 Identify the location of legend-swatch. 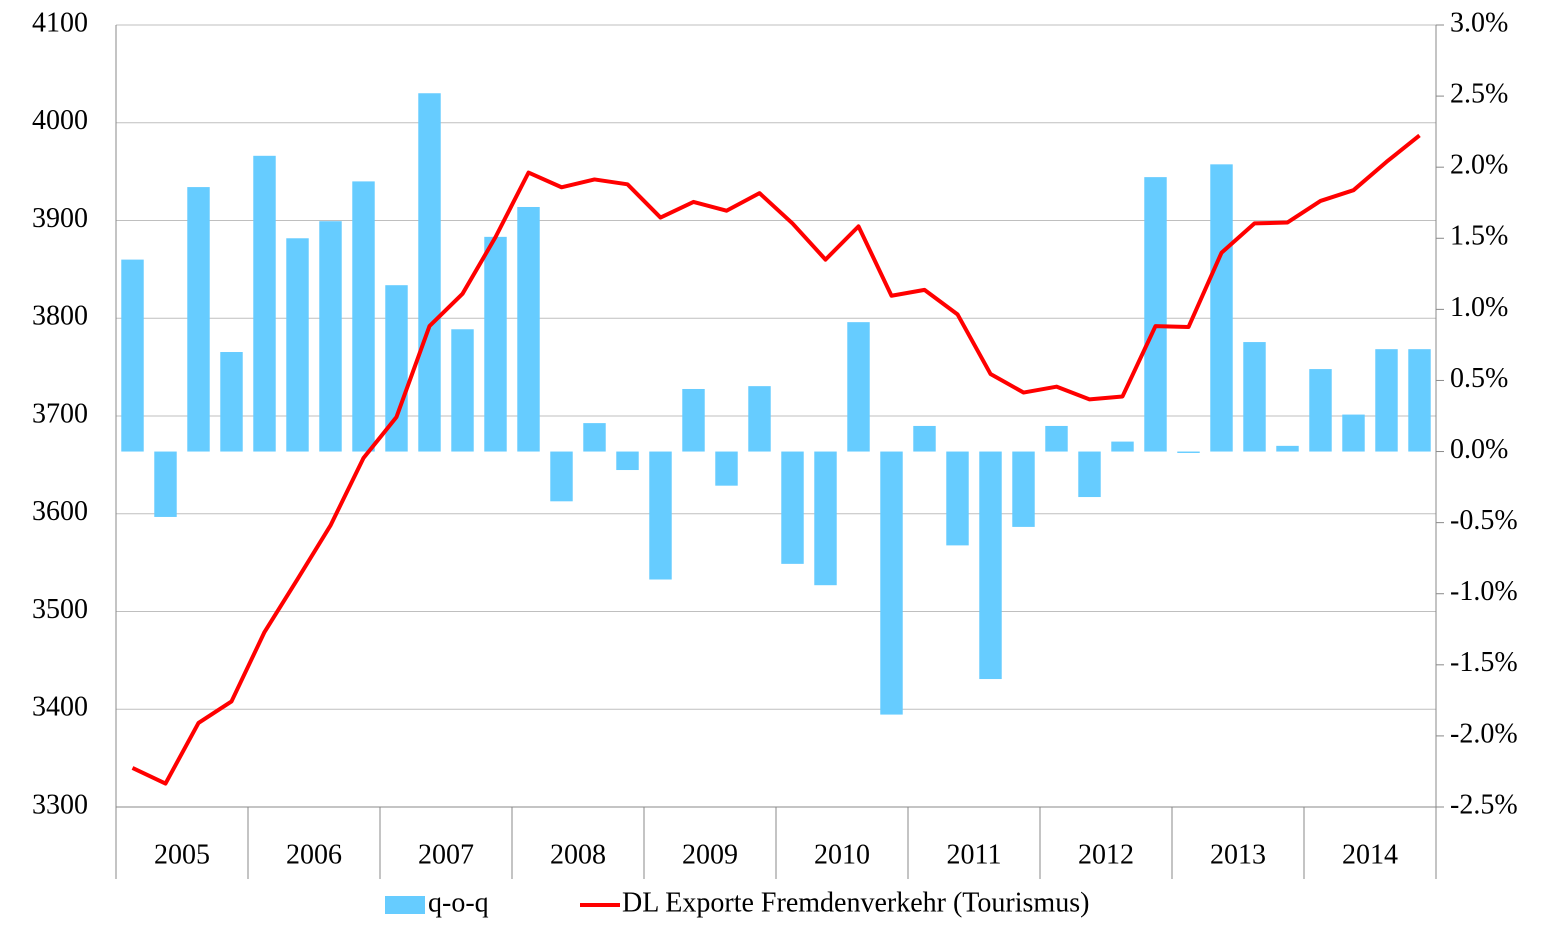
(405, 905).